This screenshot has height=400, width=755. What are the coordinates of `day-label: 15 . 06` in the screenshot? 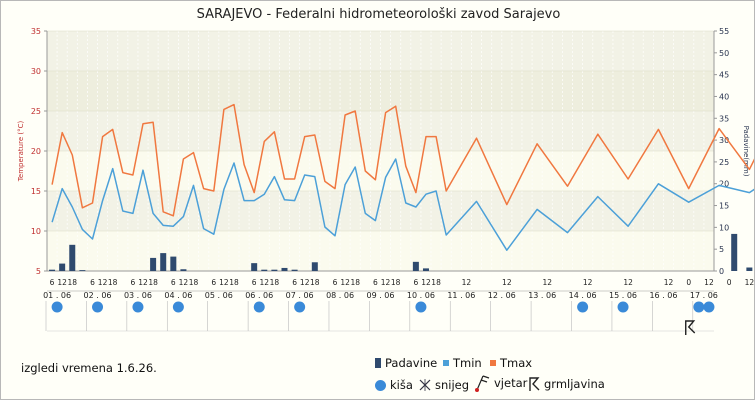 It's located at (623, 295).